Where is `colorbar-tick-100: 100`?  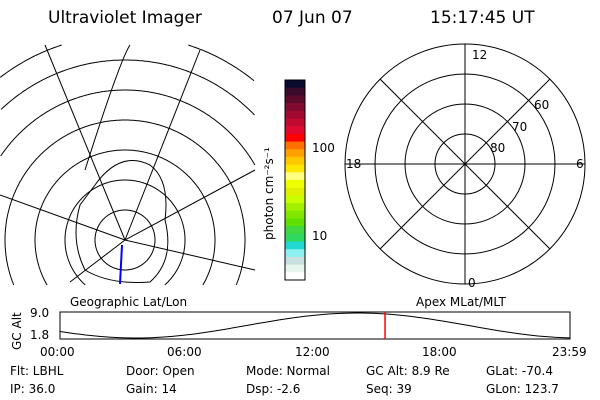
colorbar-tick-100: 100 is located at coordinates (323, 148).